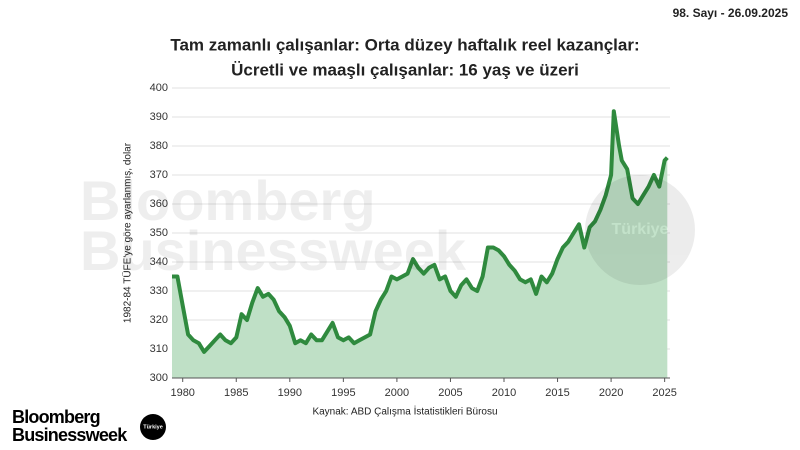  I want to click on watermark-text: Bloomberg, so click(228, 200).